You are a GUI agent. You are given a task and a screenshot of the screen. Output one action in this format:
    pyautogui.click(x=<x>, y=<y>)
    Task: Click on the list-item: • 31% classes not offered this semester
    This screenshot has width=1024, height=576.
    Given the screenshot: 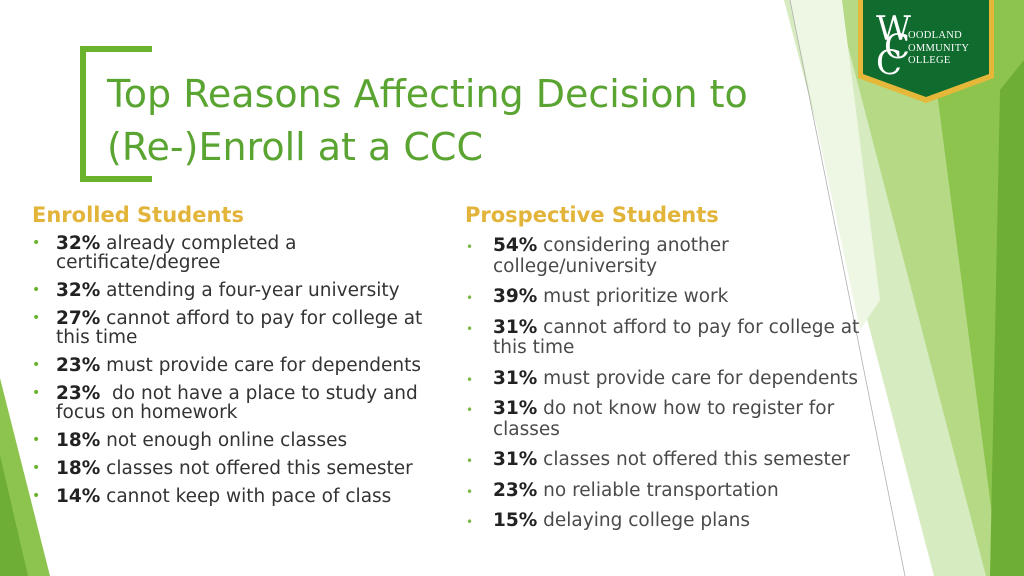 What is the action you would take?
    pyautogui.click(x=676, y=460)
    